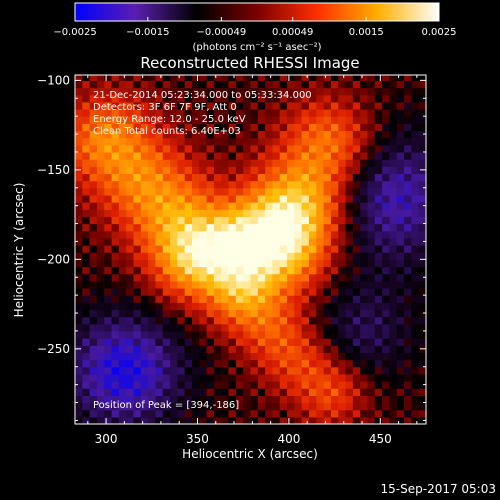 The image size is (500, 500). What do you see at coordinates (438, 489) in the screenshot?
I see `footer-timestamp: 15-Sep-2017 05:03` at bounding box center [438, 489].